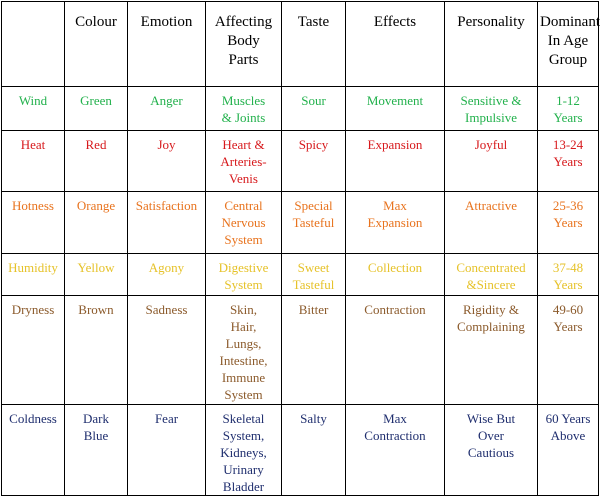 The height and width of the screenshot is (500, 600). What do you see at coordinates (243, 161) in the screenshot?
I see `table-cell: Heart & Arteries- Venis` at bounding box center [243, 161].